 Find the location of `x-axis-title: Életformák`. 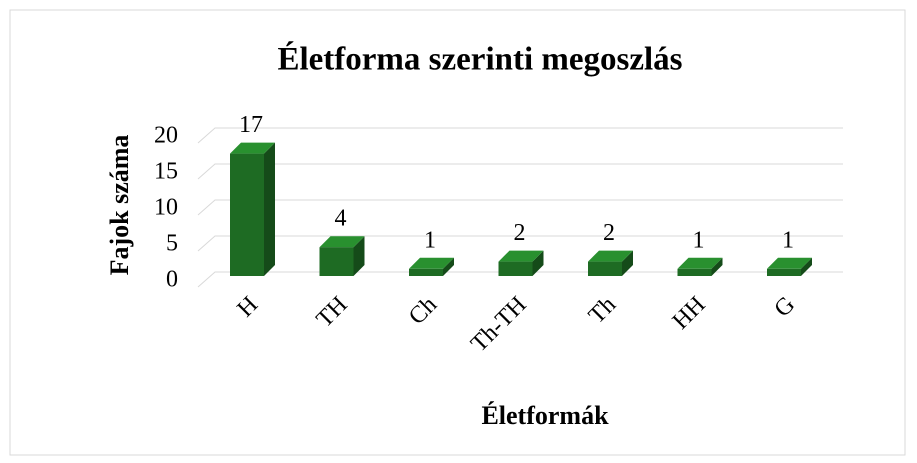

x-axis-title: Életformák is located at coordinates (545, 415).